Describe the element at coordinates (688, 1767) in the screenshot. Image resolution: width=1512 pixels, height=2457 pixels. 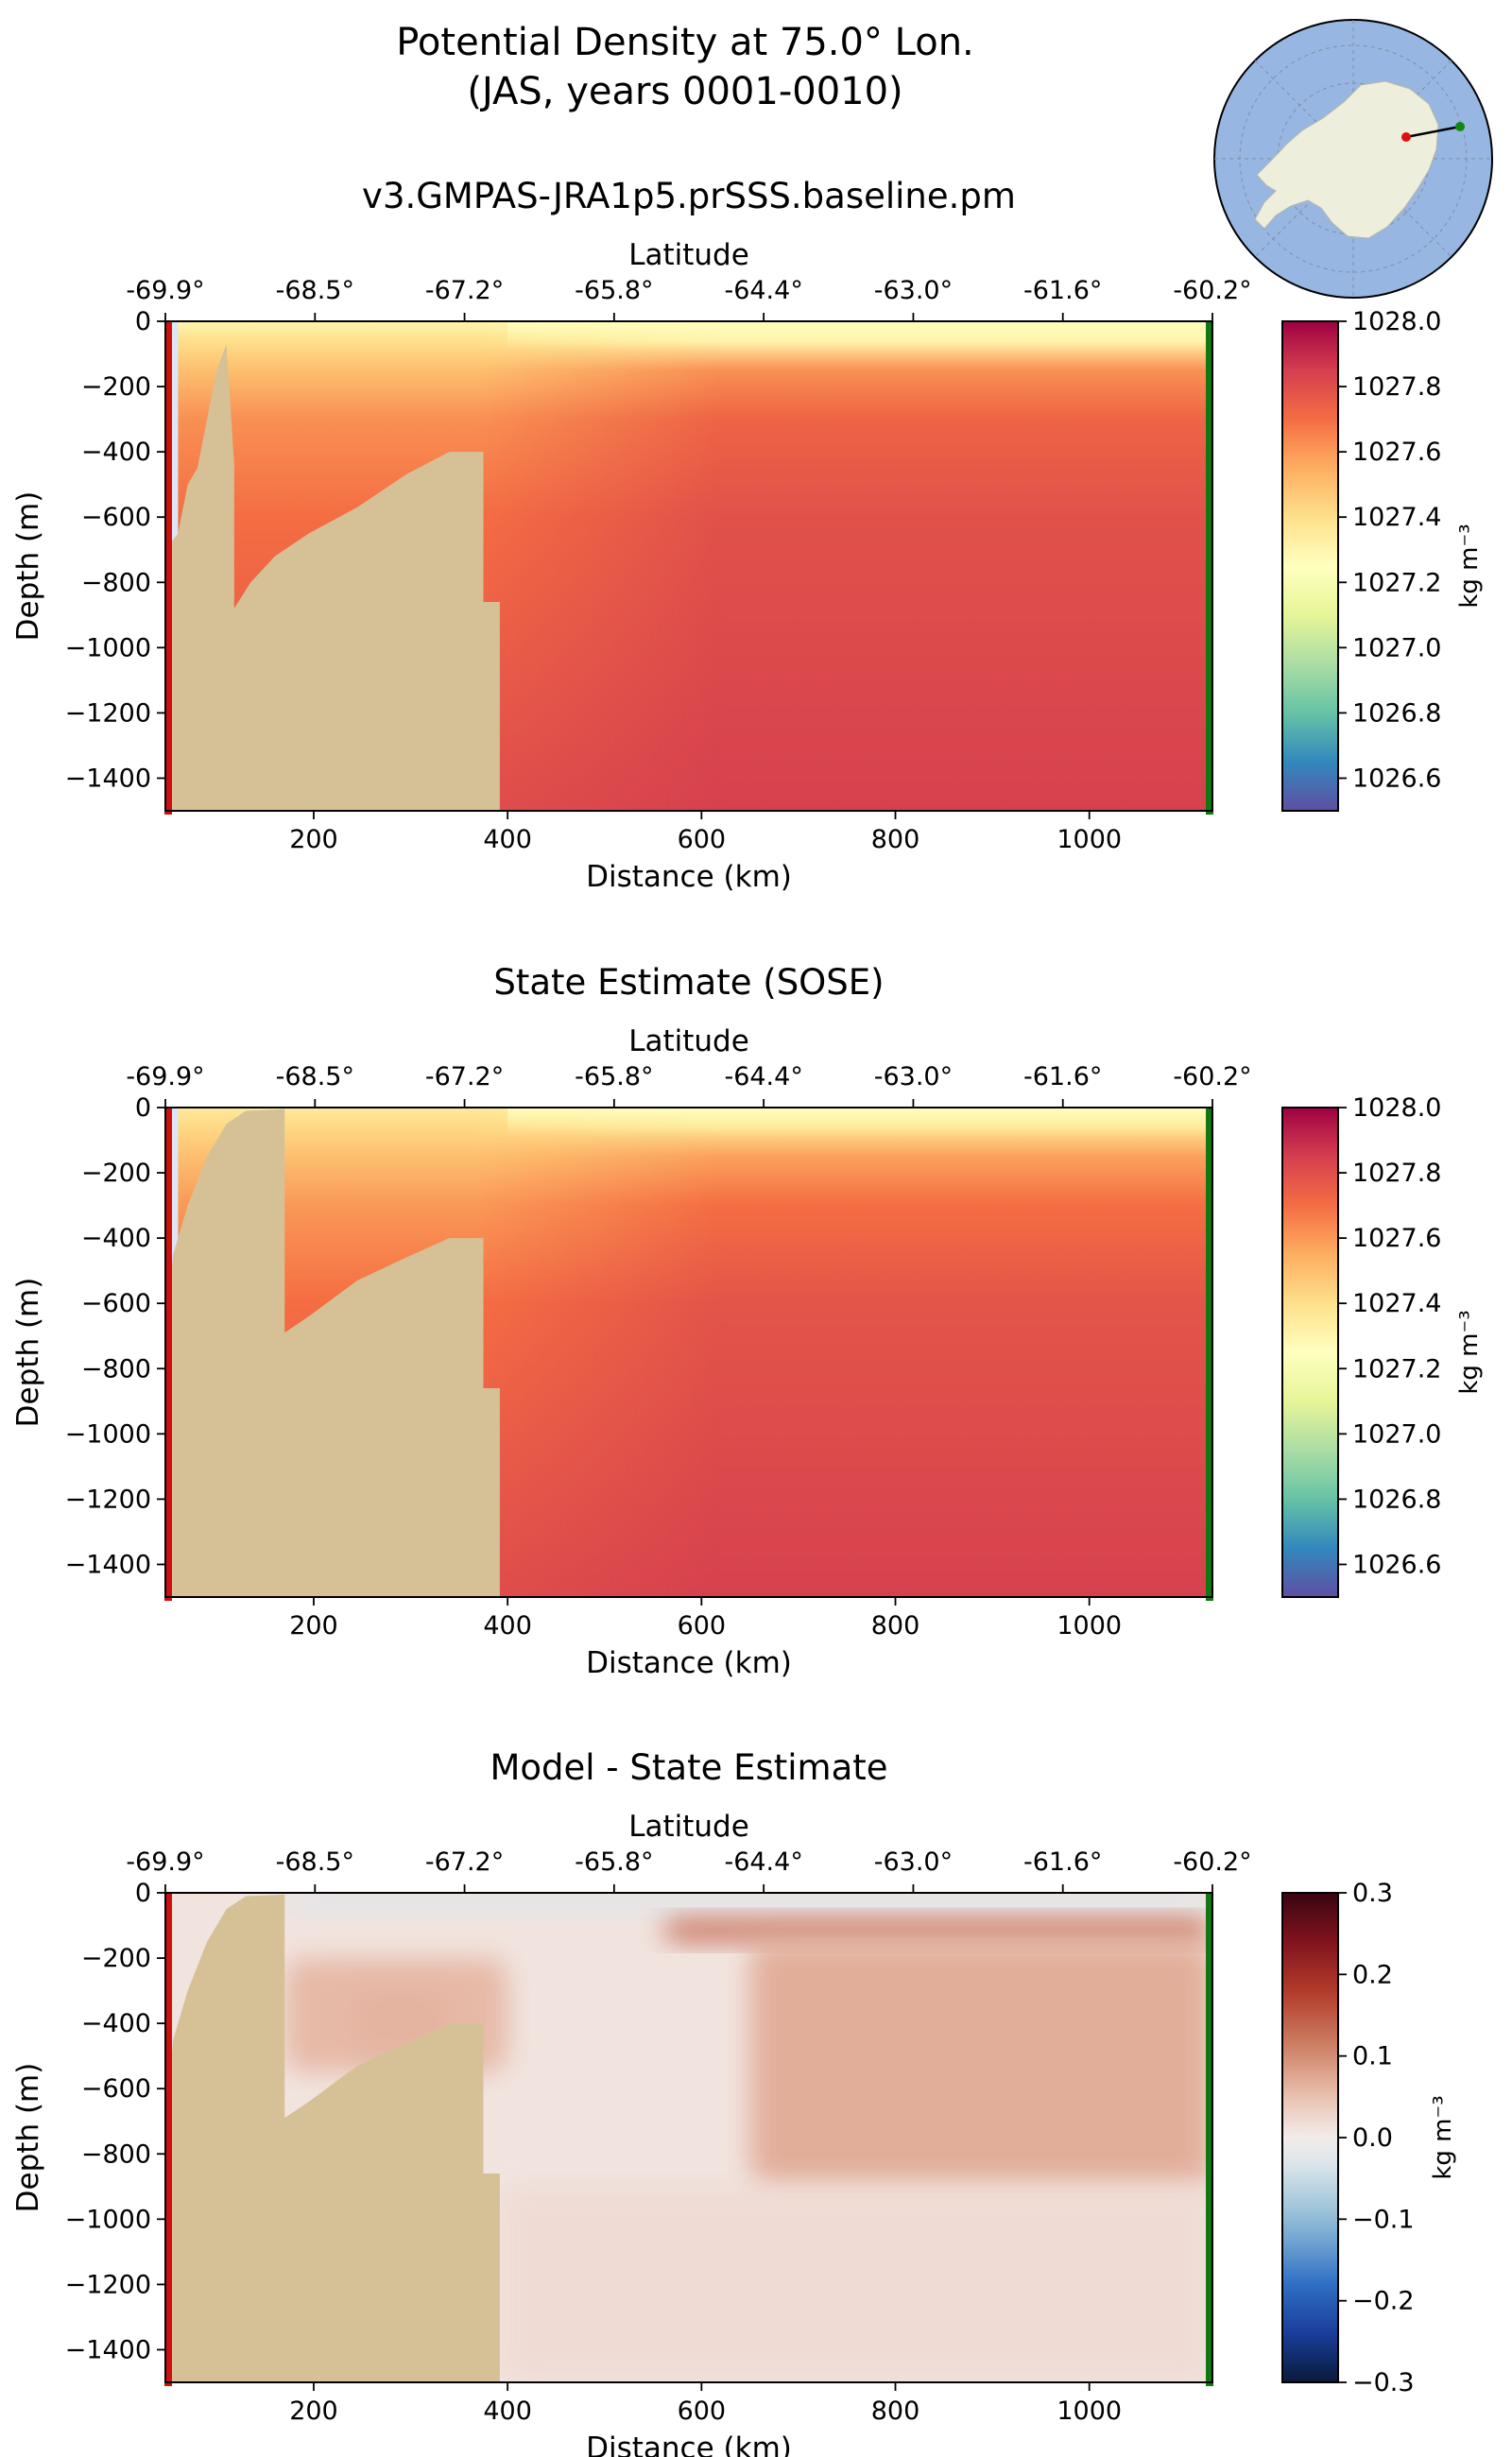
I see `panel-title: Model - State Estimate` at that location.